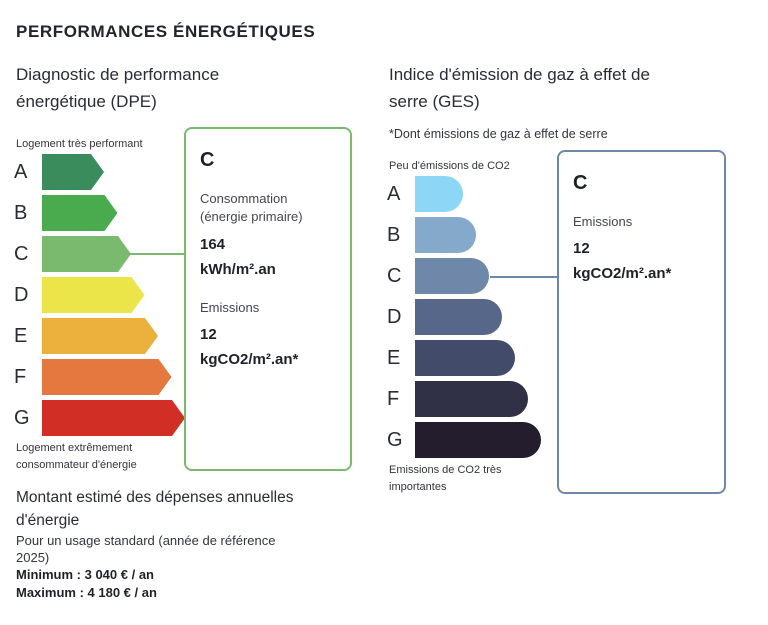 The height and width of the screenshot is (625, 768). What do you see at coordinates (395, 439) in the screenshot?
I see `ges-scale-letter-g: G` at bounding box center [395, 439].